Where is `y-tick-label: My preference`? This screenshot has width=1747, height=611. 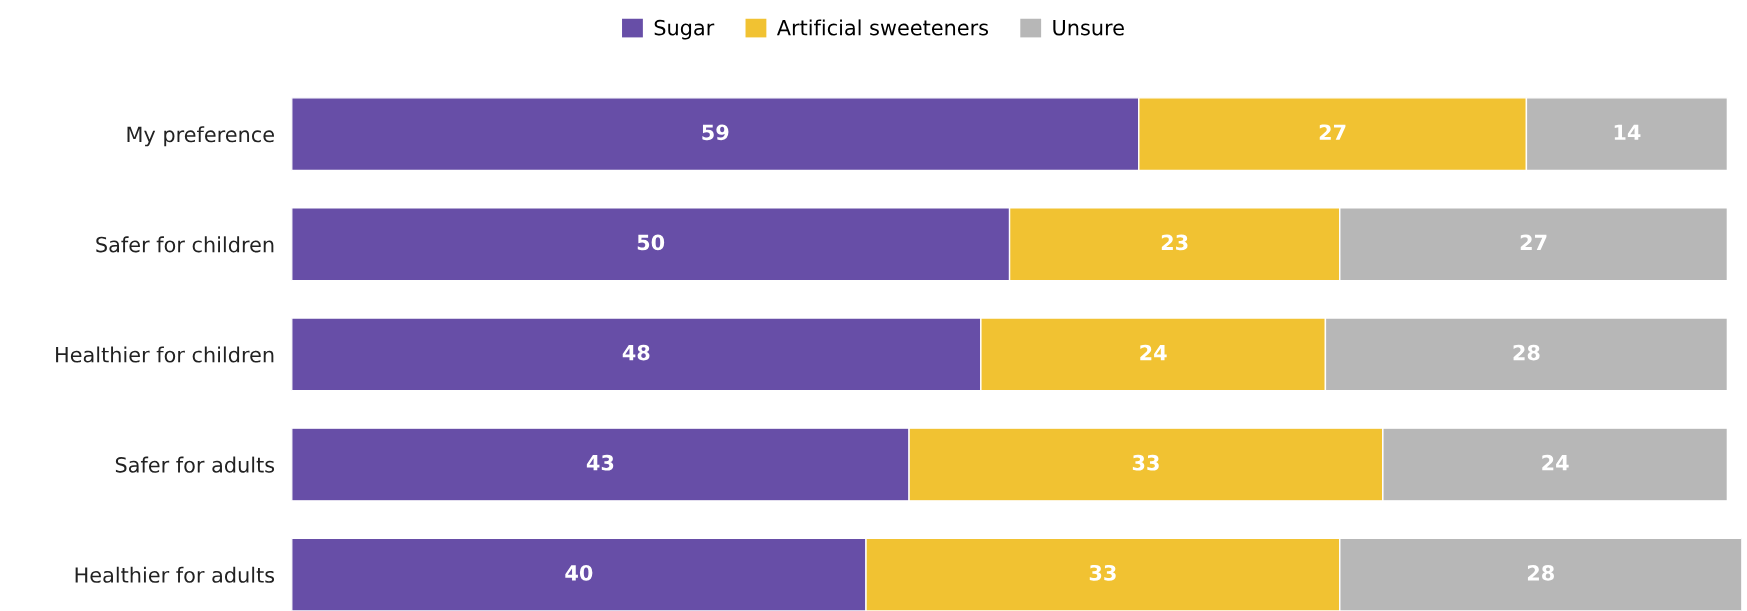 y-tick-label: My preference is located at coordinates (200, 136).